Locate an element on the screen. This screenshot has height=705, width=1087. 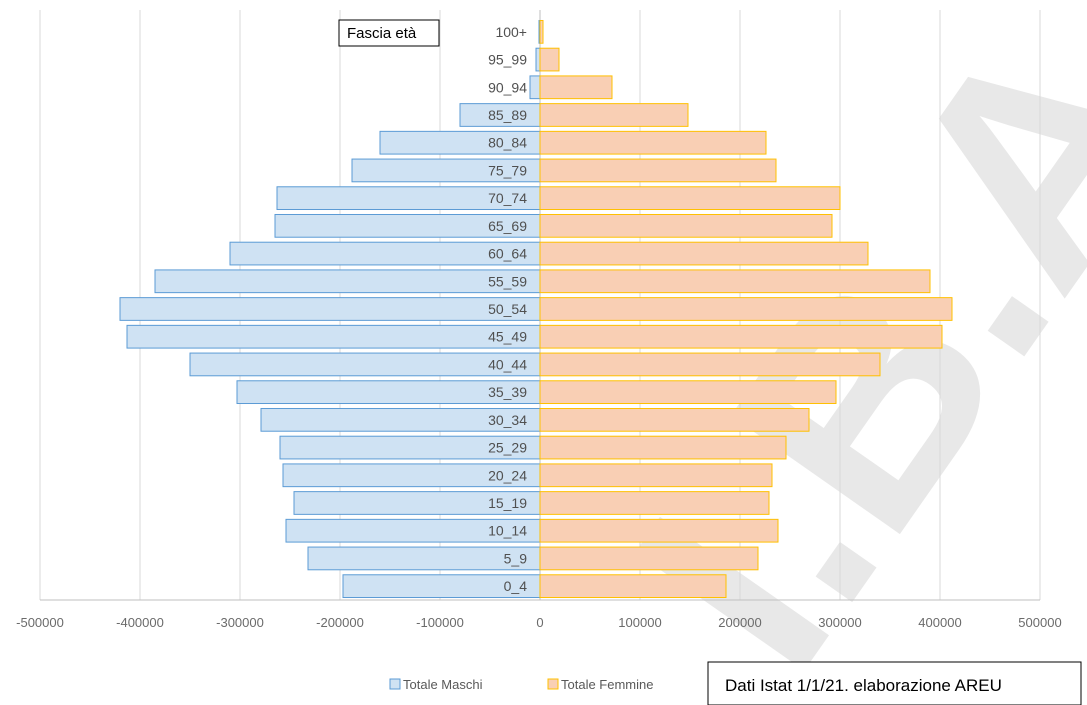
x-tick-label: 300000 is located at coordinates (839, 622).